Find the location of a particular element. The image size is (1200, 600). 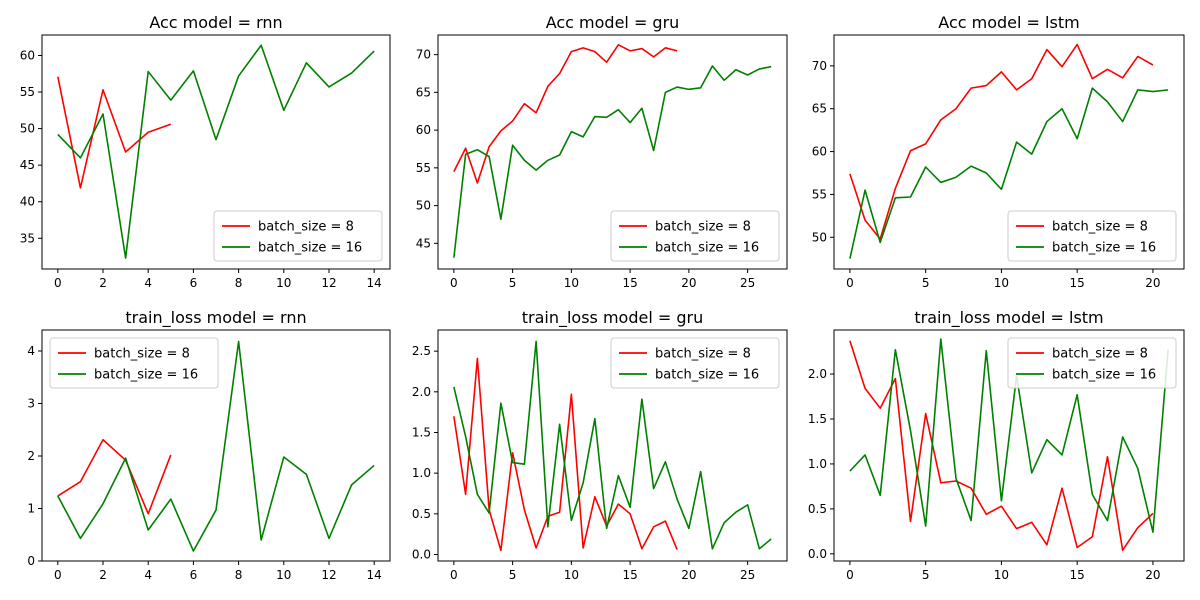

y-tick-label: 0.5 is located at coordinates (817, 509).